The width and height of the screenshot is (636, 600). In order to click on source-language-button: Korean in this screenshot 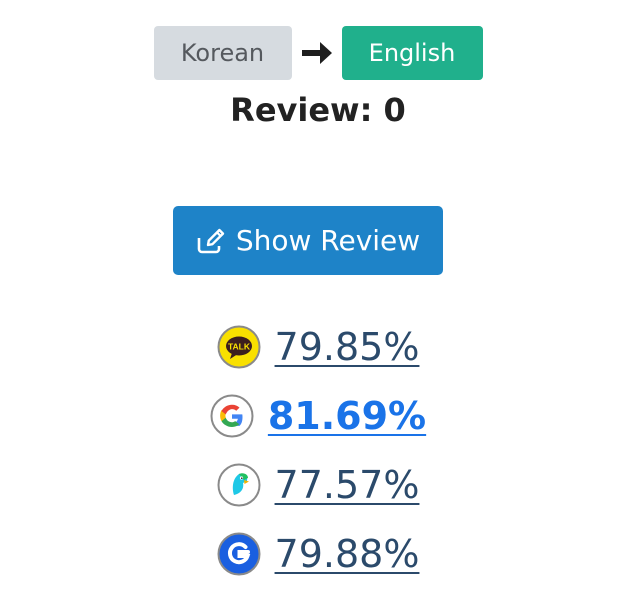, I will do `click(222, 53)`.